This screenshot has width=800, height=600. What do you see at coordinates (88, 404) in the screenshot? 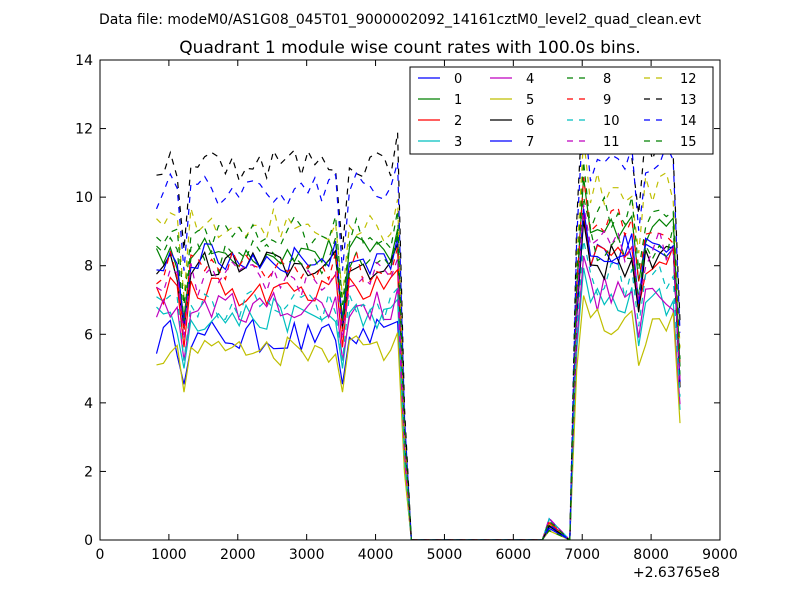
I see `y-tick-label: 4` at bounding box center [88, 404].